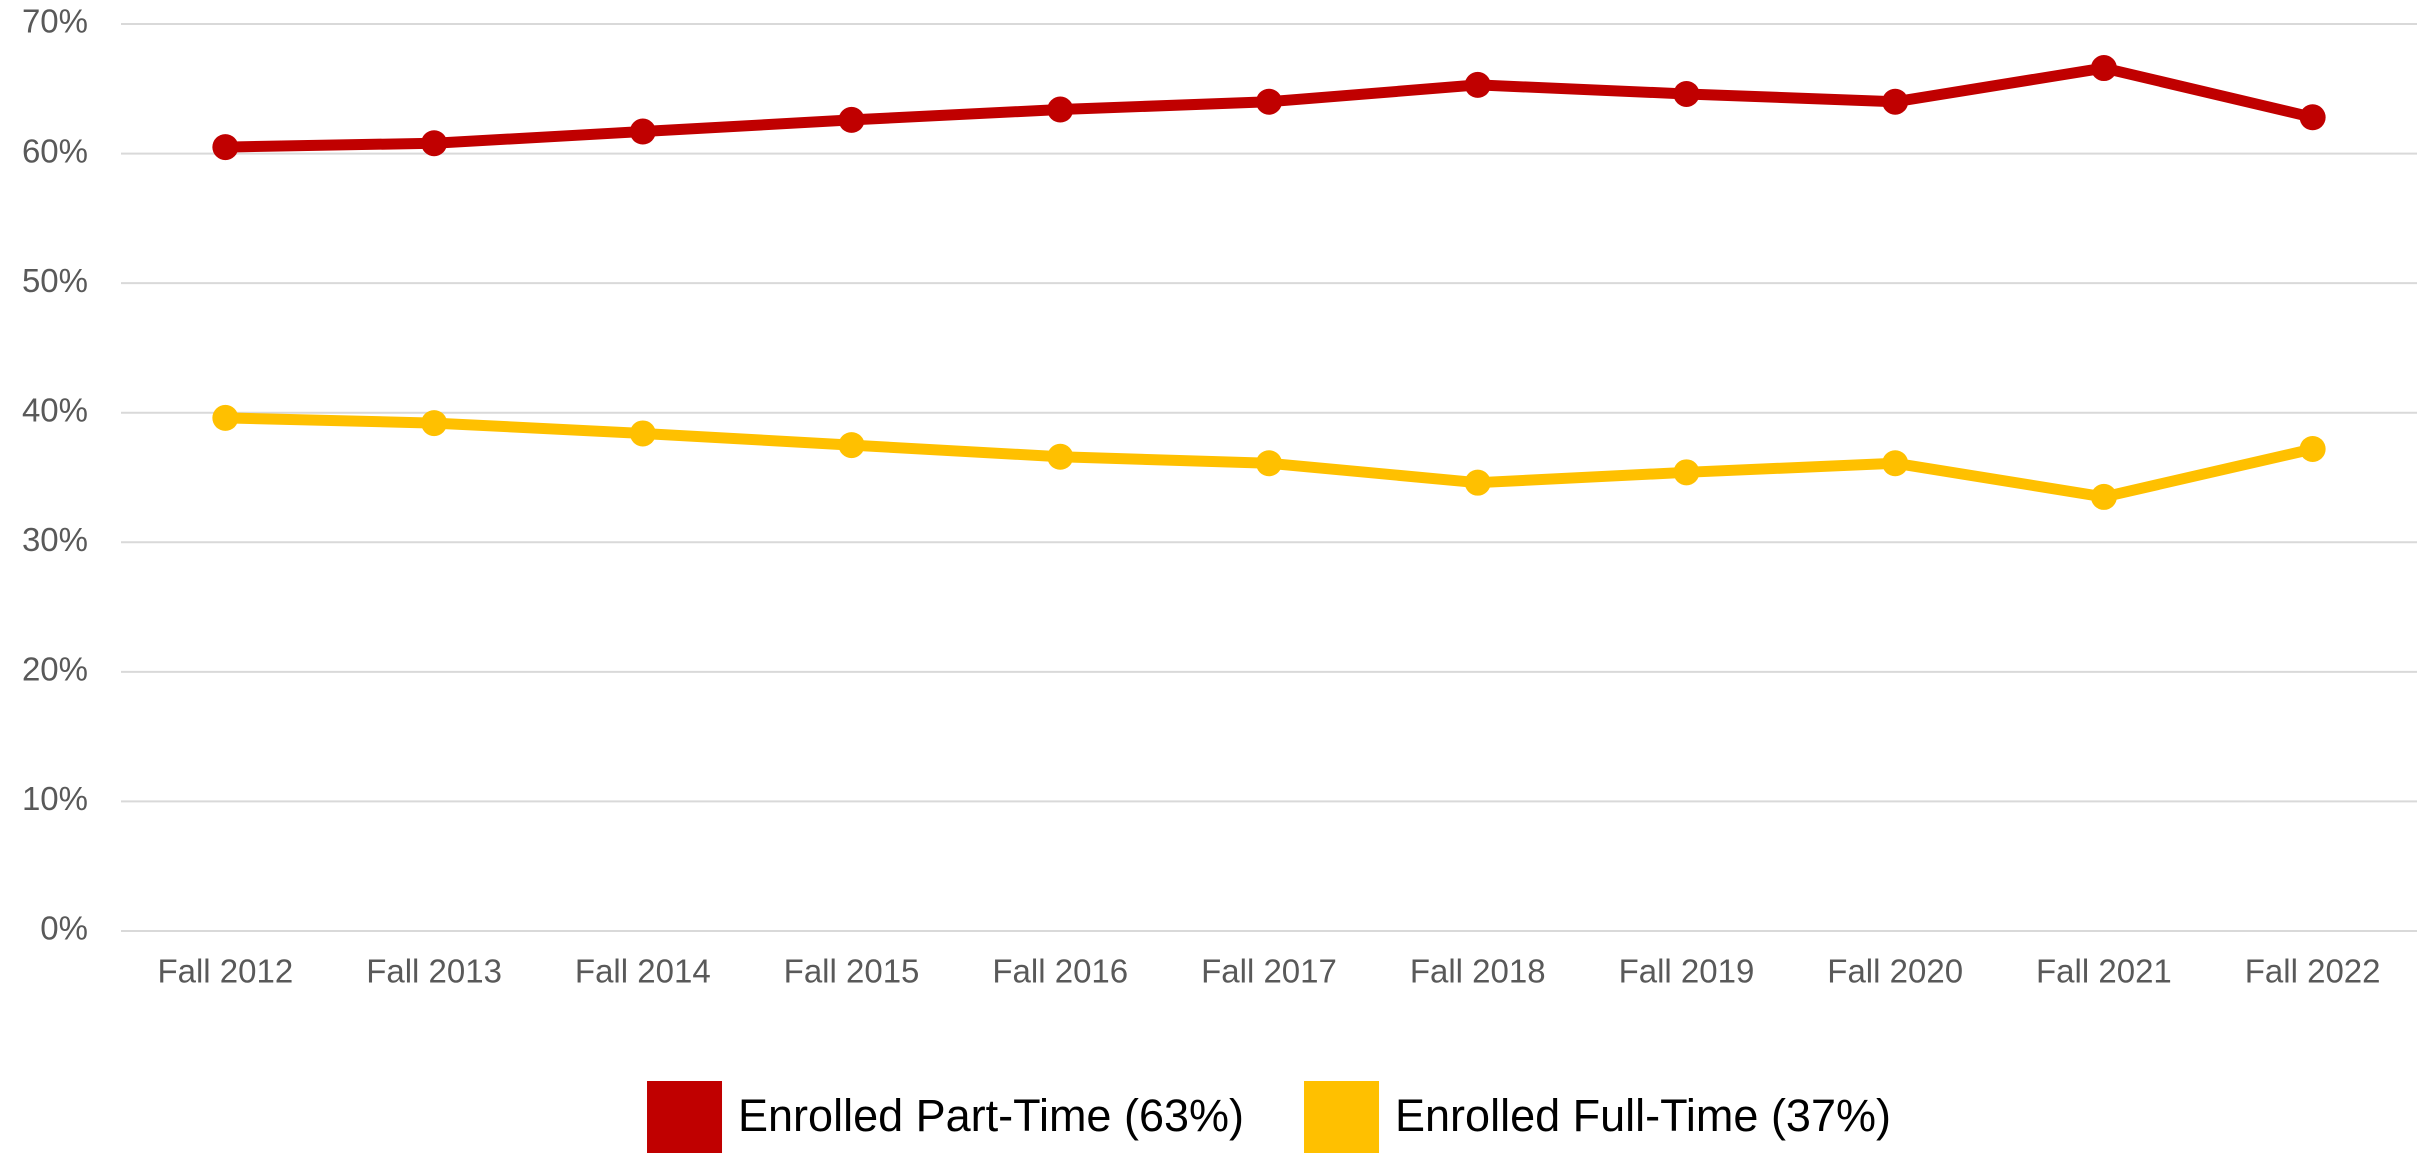 The height and width of the screenshot is (1172, 2425). Describe the element at coordinates (1269, 971) in the screenshot. I see `x-tick-label: Fall 2017` at that location.